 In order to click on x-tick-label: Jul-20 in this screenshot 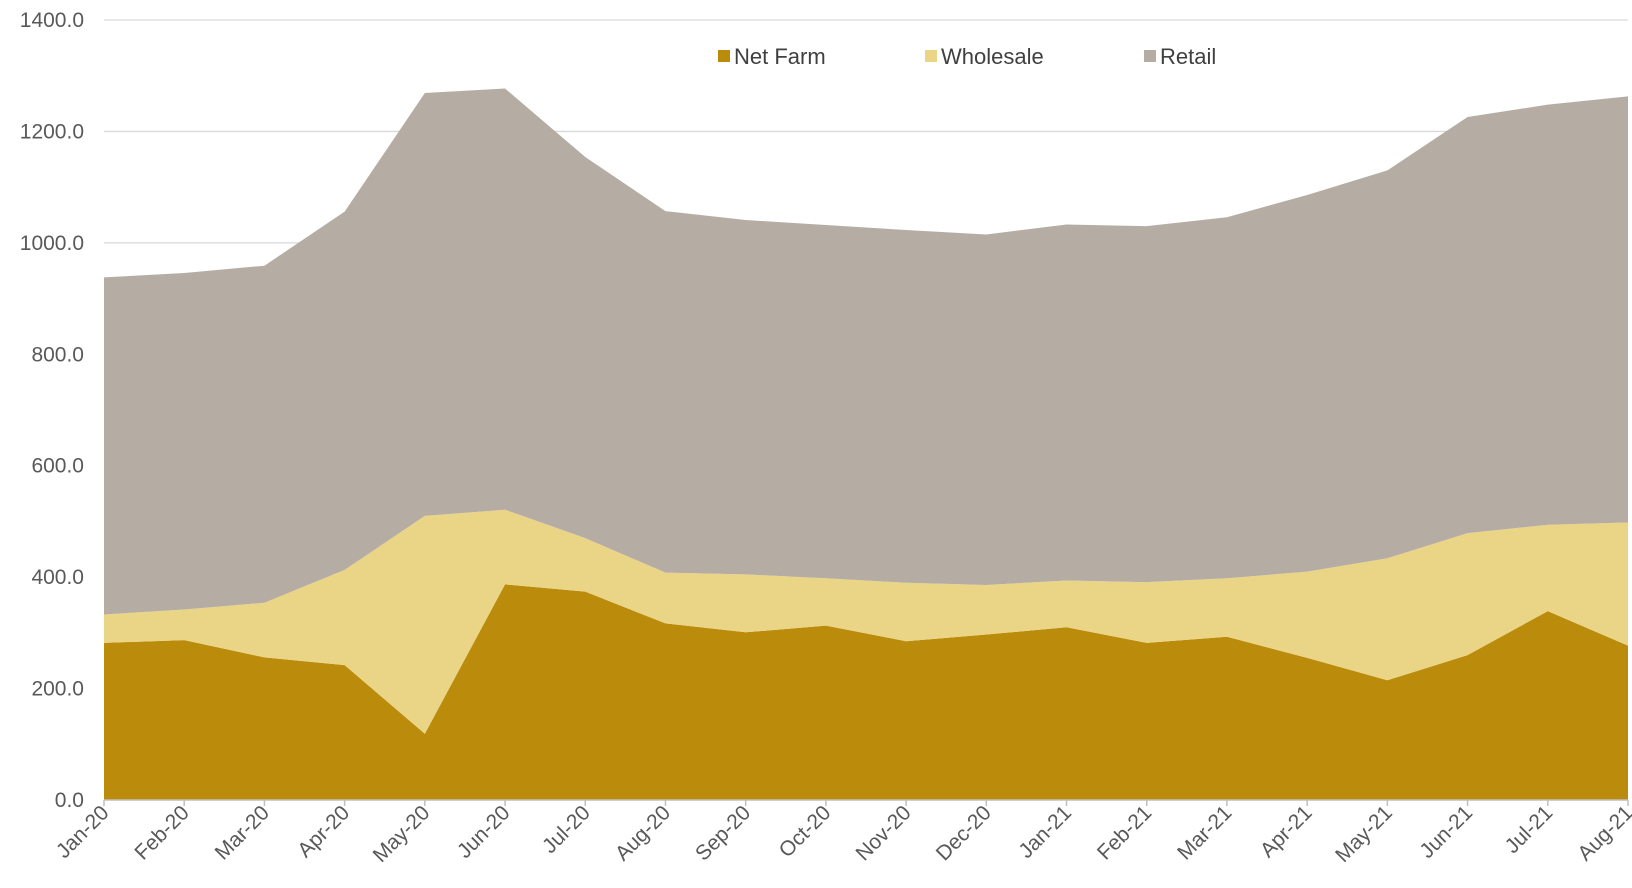, I will do `click(566, 829)`.